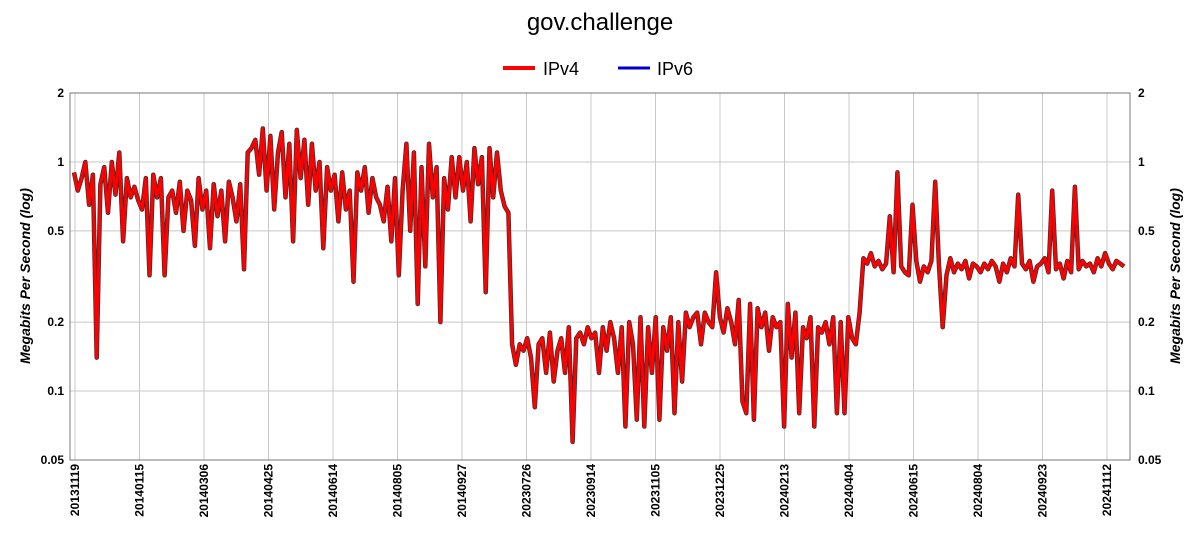 This screenshot has height=550, width=1200. Describe the element at coordinates (333, 491) in the screenshot. I see `x-tick-label: 20140614` at that location.